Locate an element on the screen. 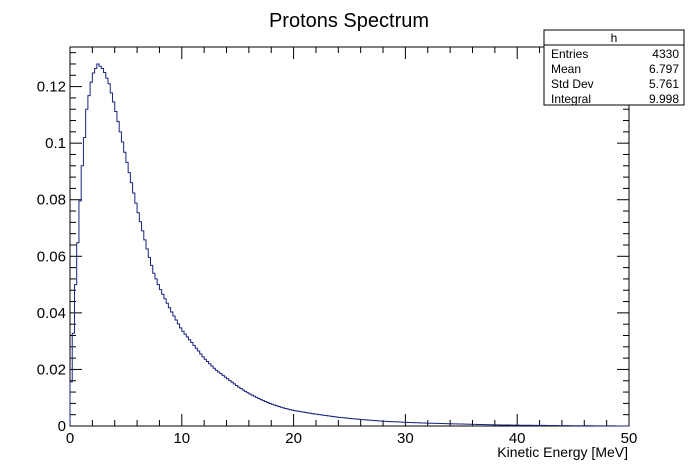  y-tick-label: 0 is located at coordinates (62, 426).